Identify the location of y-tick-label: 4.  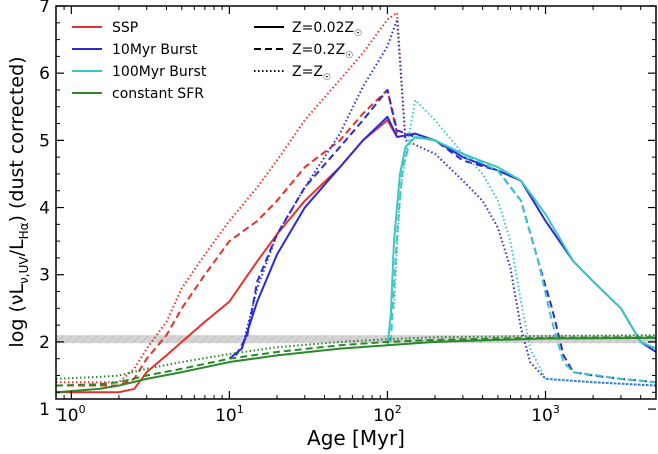
(44, 209).